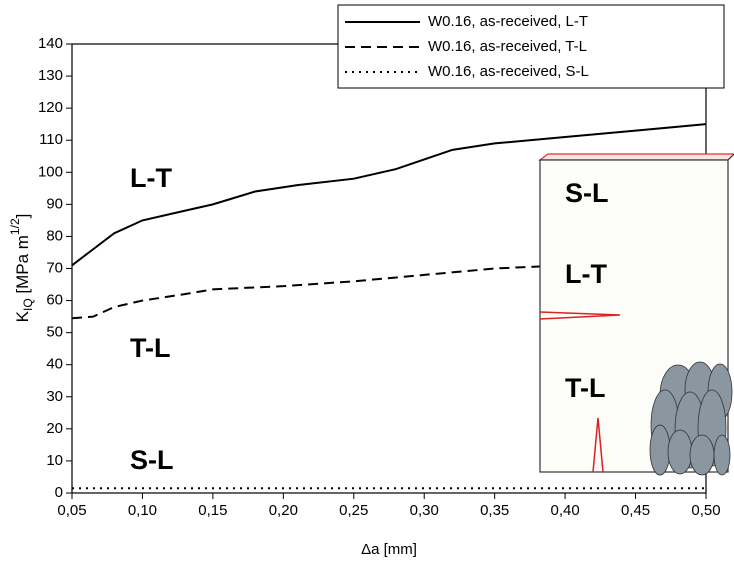 The height and width of the screenshot is (572, 734). I want to click on y-tick-label: 80, so click(54, 235).